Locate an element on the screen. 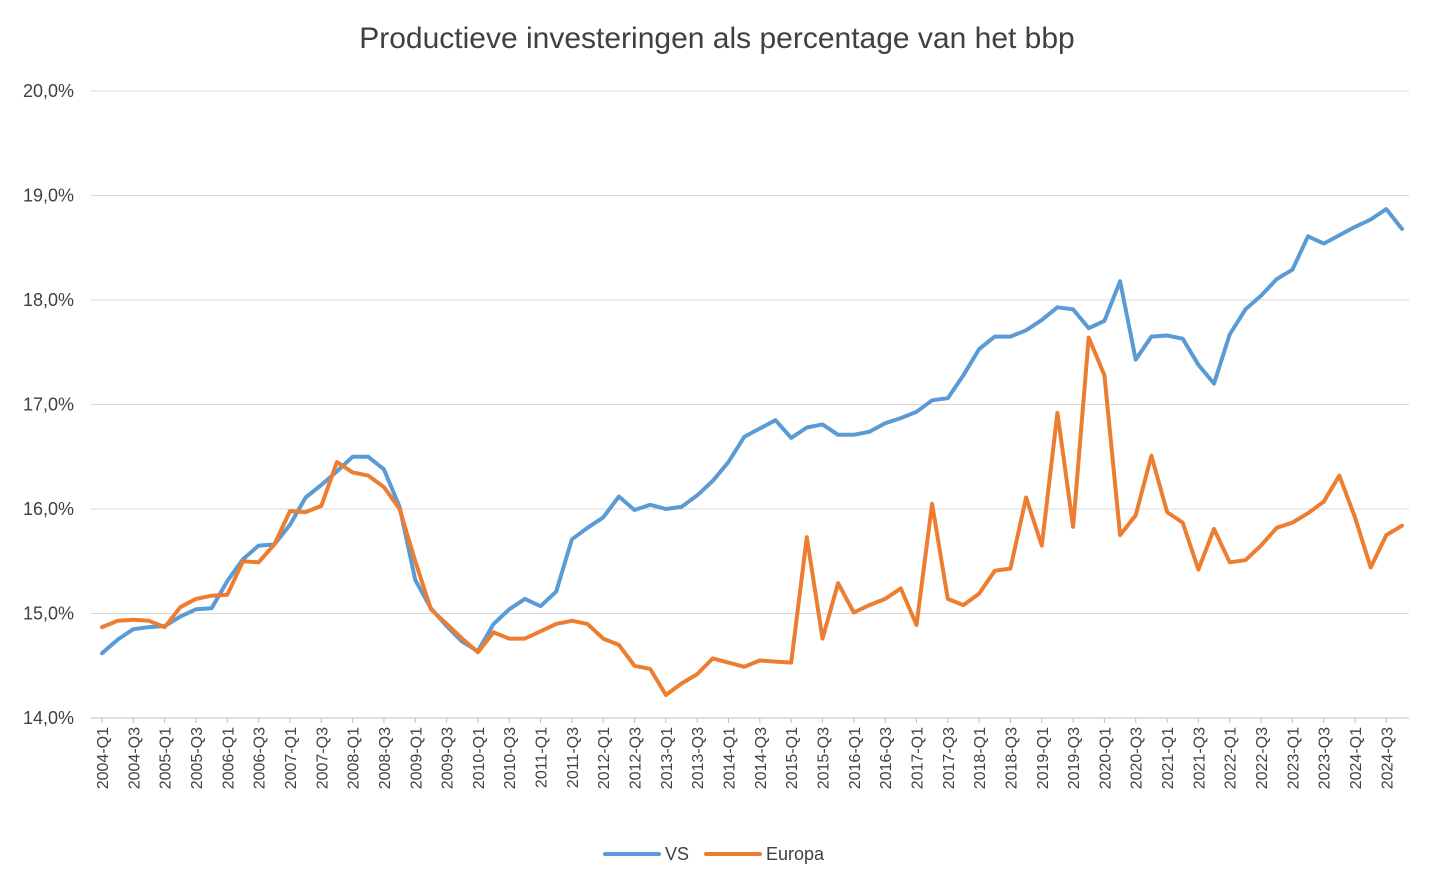  x-tick-label: 2015-Q1 is located at coordinates (792, 758).